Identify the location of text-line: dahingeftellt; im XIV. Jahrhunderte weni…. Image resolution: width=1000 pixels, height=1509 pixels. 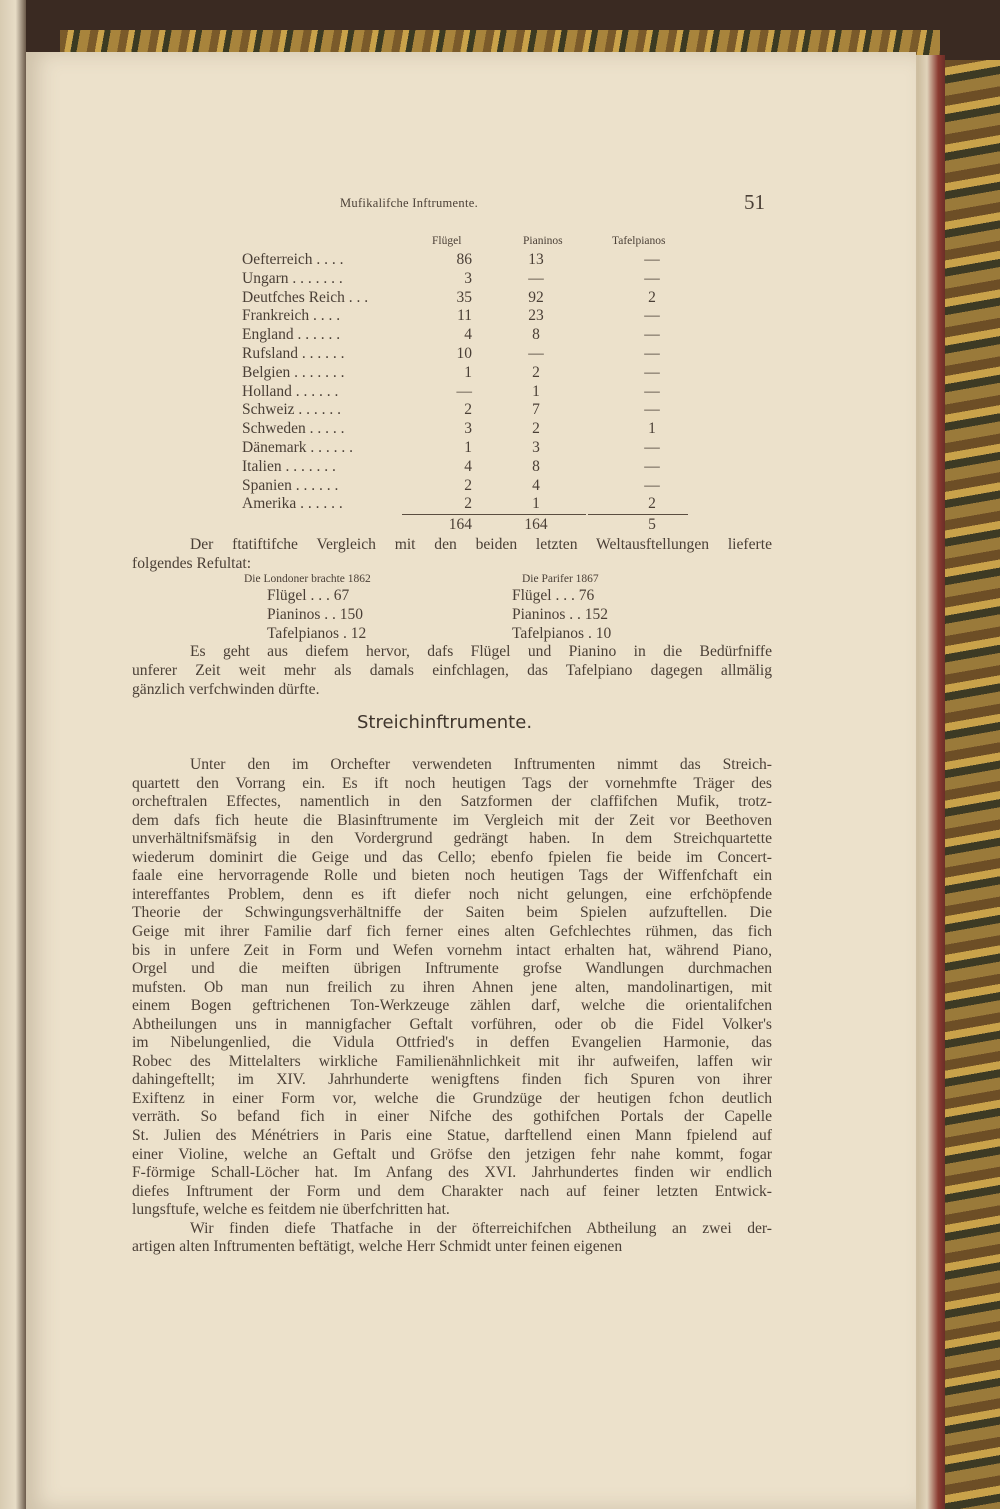
(452, 1080).